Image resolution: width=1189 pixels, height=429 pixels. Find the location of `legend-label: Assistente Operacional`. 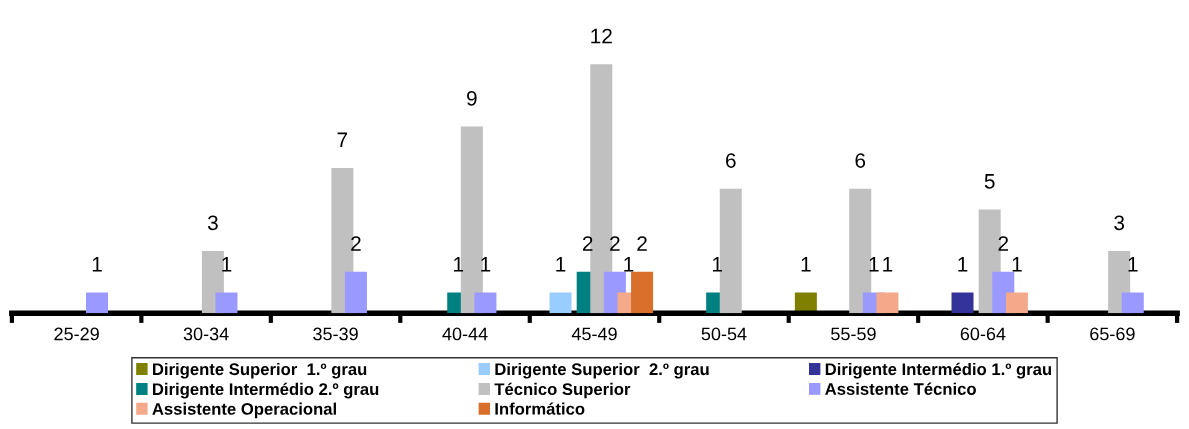

legend-label: Assistente Operacional is located at coordinates (244, 410).